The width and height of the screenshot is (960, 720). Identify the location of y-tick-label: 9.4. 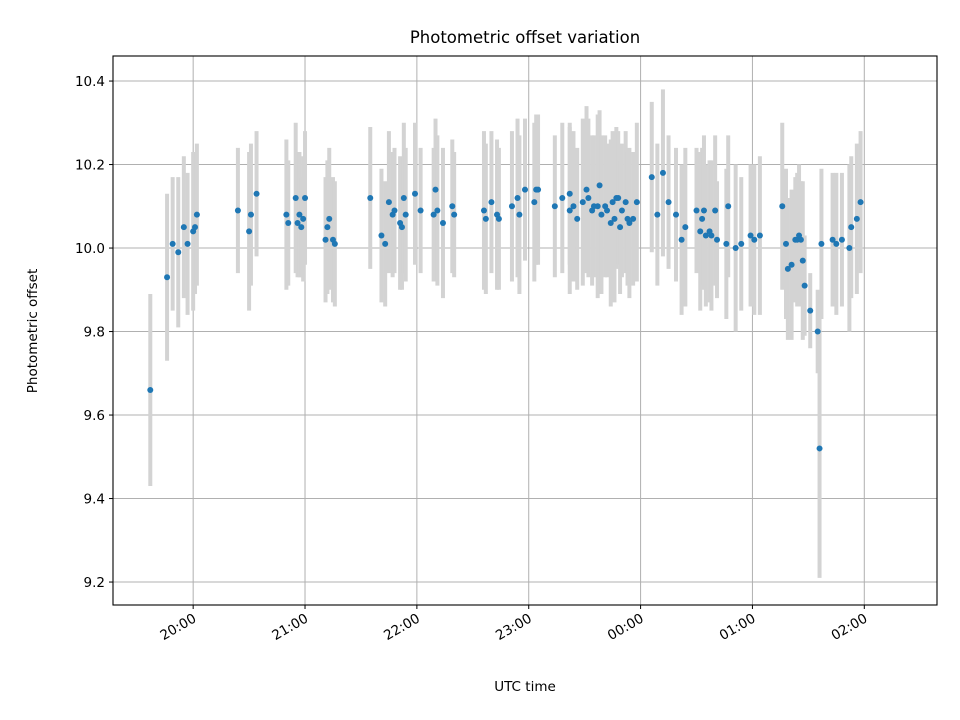
(94, 500).